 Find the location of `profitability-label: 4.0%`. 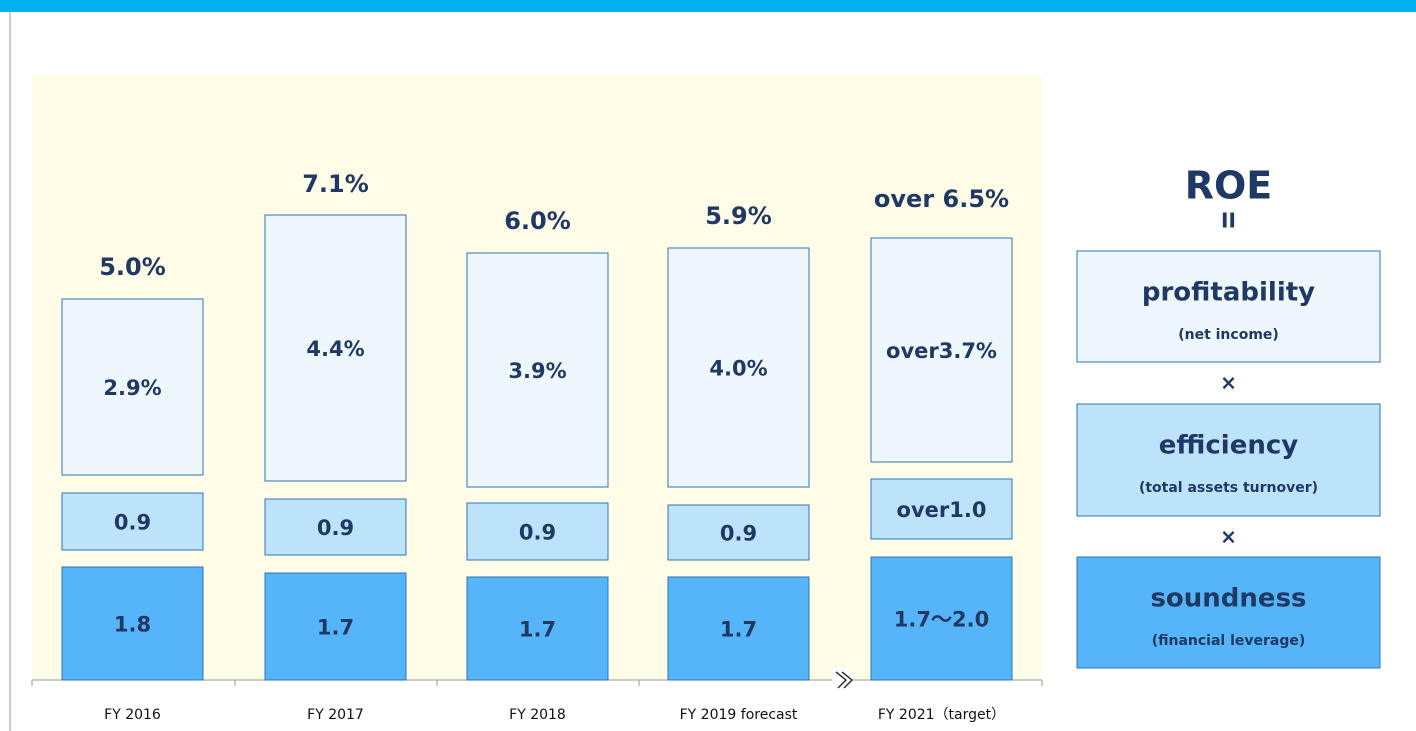

profitability-label: 4.0% is located at coordinates (738, 369).